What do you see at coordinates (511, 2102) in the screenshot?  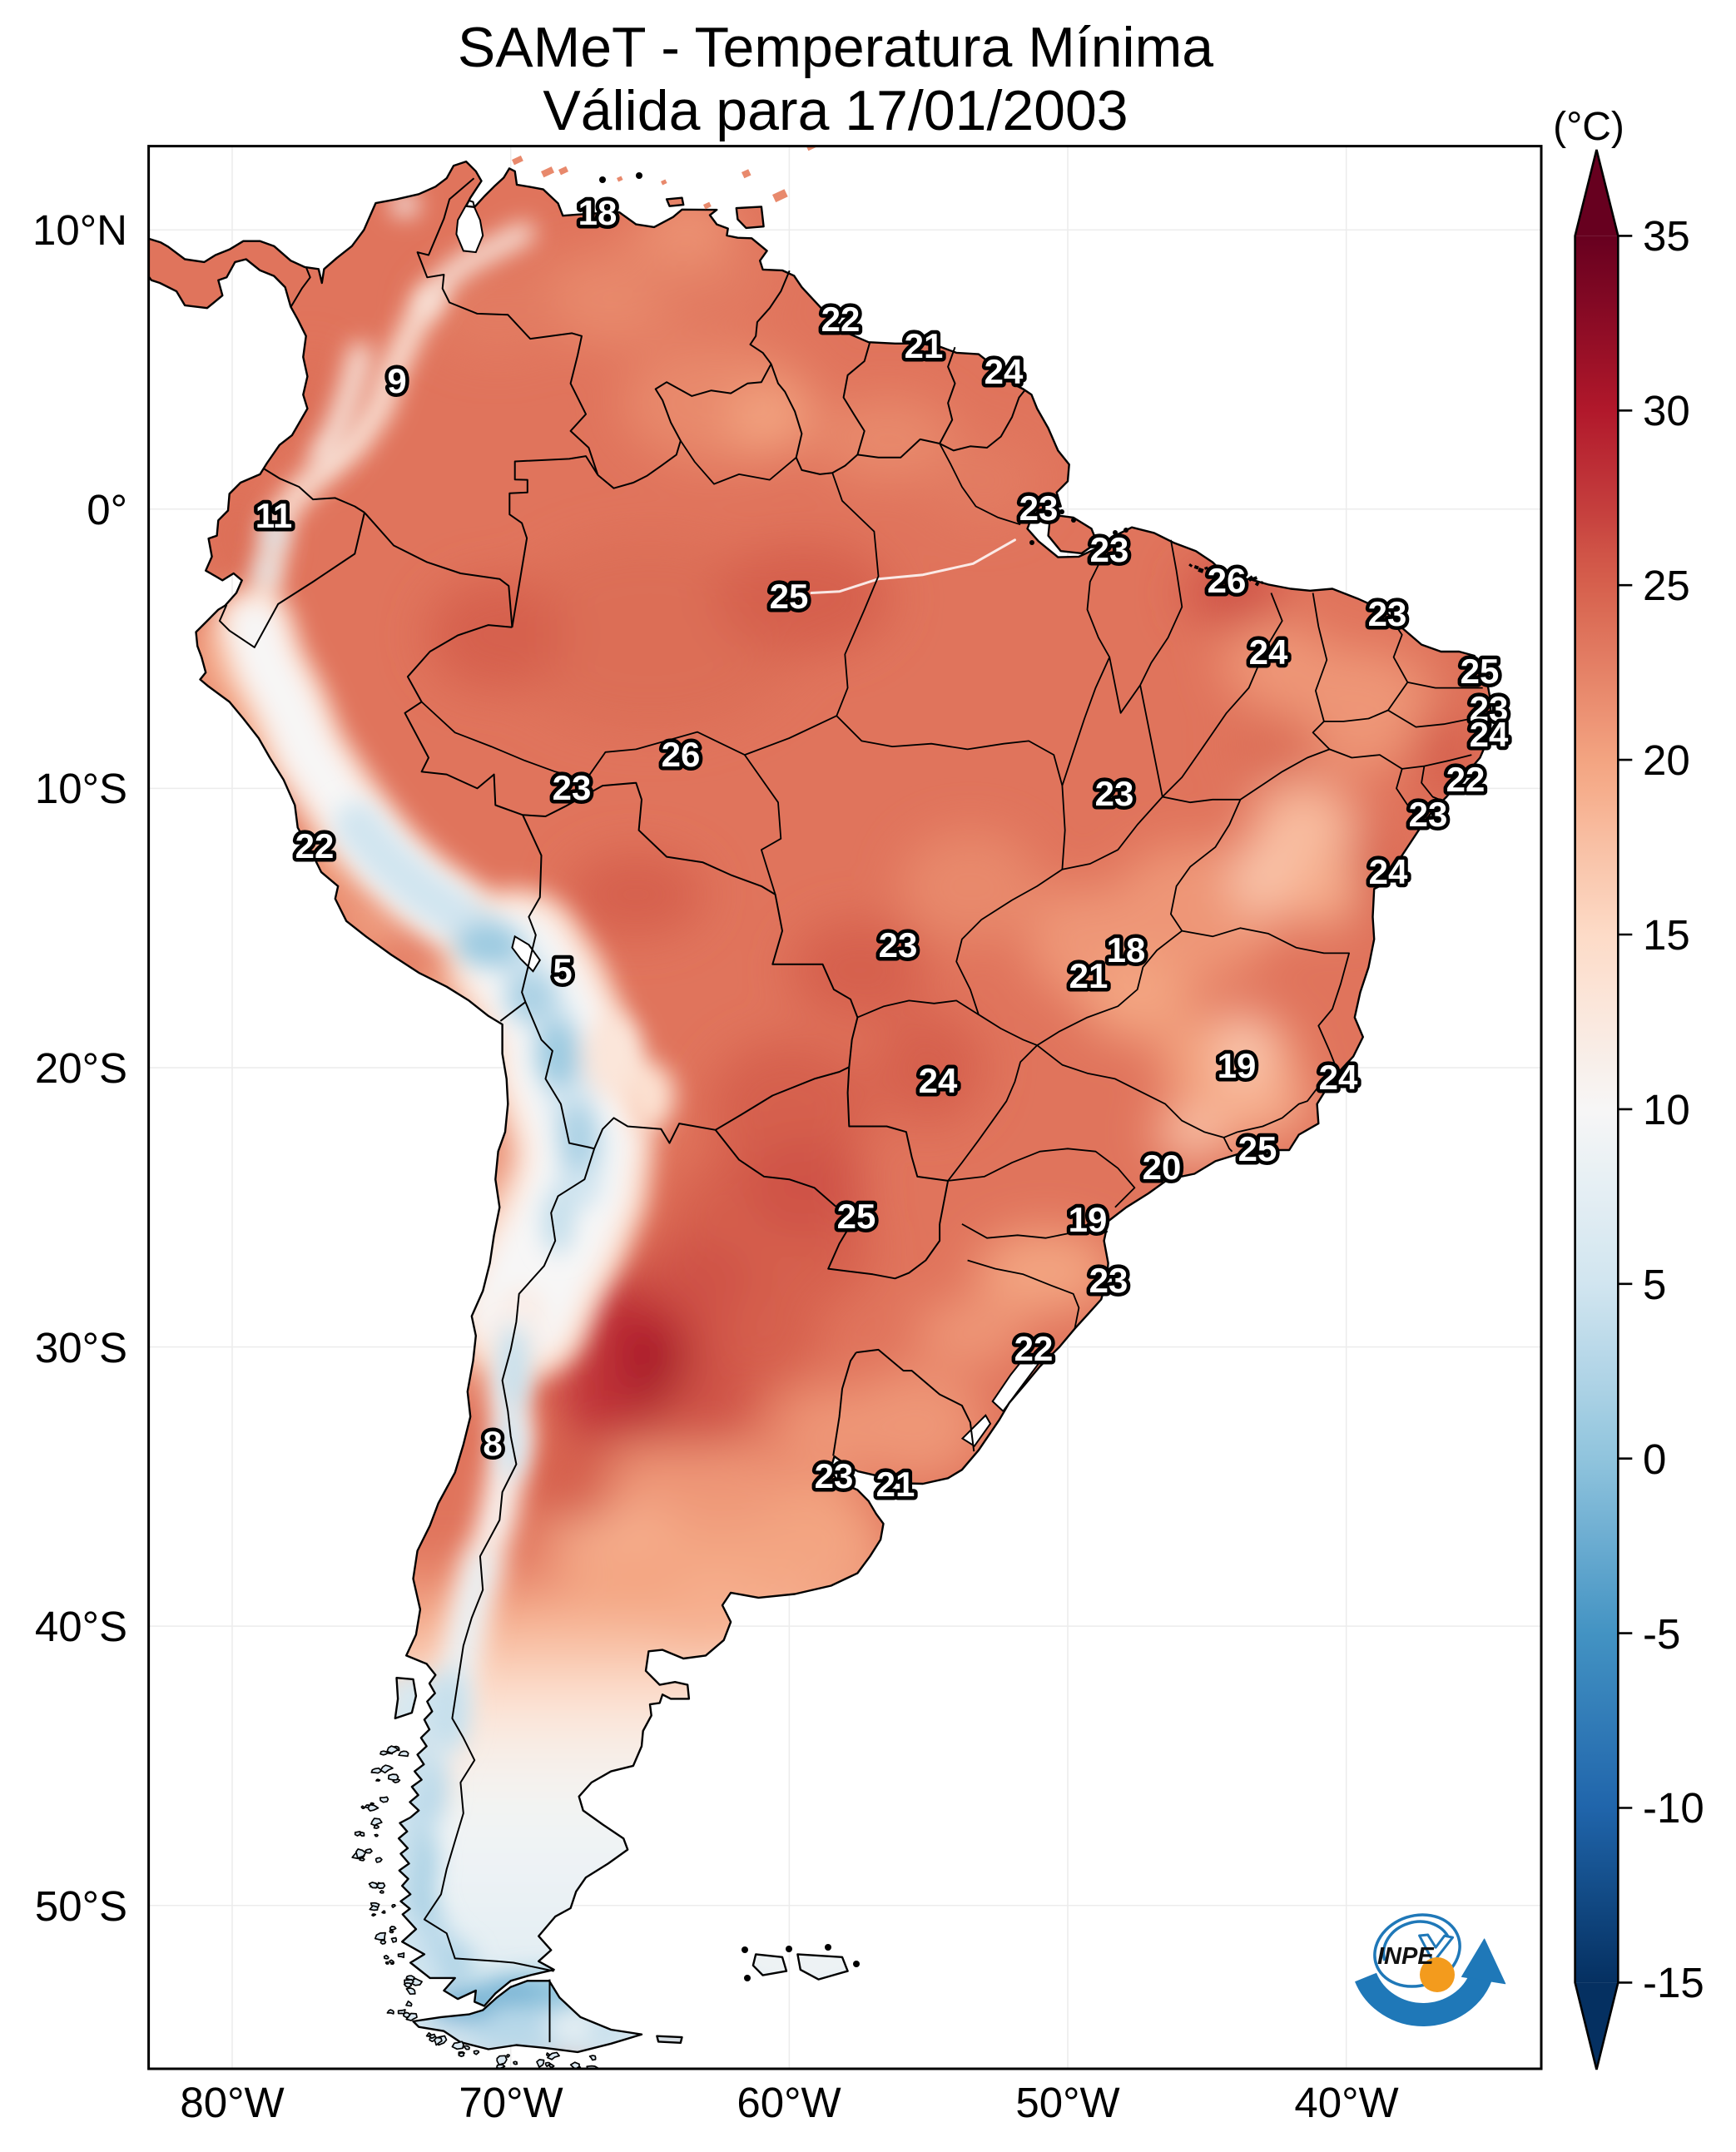 I see `svg-text: 70°W` at bounding box center [511, 2102].